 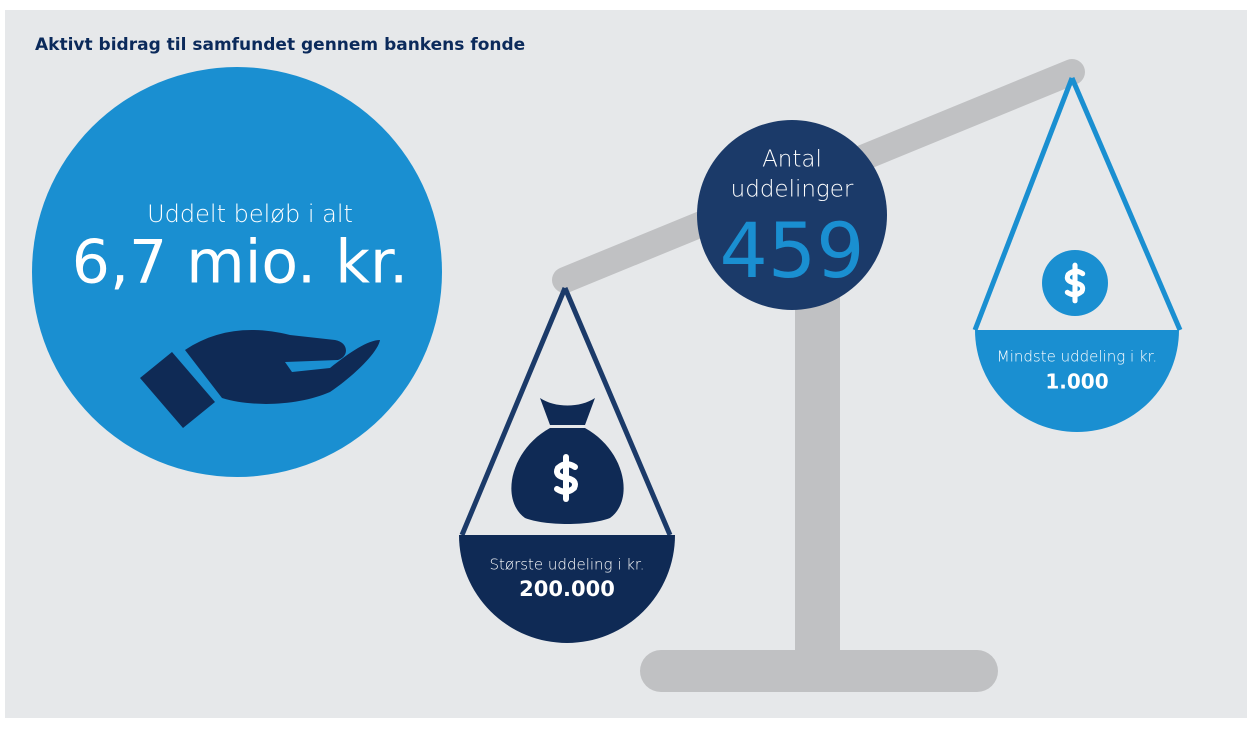 What do you see at coordinates (282, 367) in the screenshot?
I see `hand-palm` at bounding box center [282, 367].